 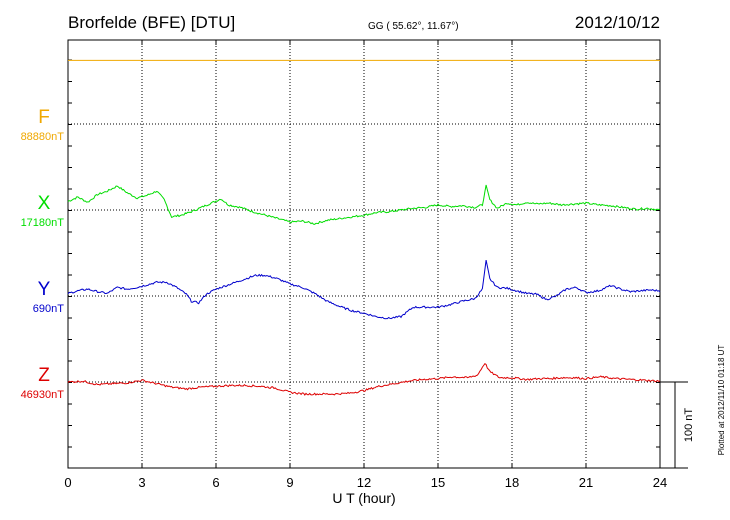 I want to click on scale-bar: 100 nT, so click(x=677, y=425).